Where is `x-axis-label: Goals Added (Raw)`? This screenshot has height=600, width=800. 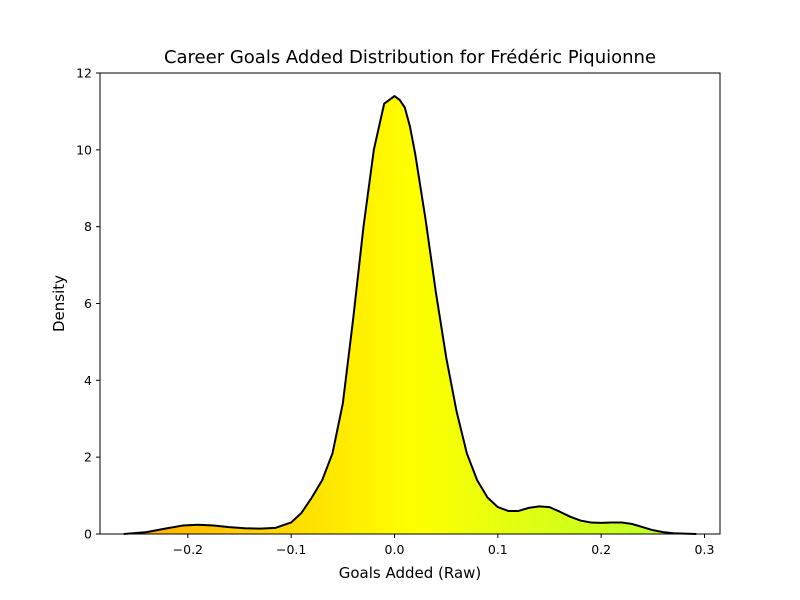 x-axis-label: Goals Added (Raw) is located at coordinates (410, 573).